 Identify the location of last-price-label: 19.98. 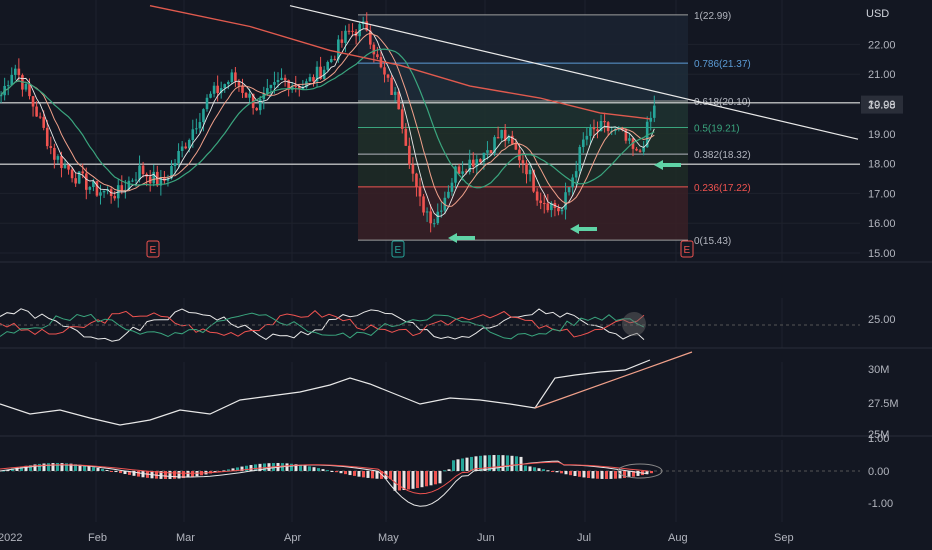
(882, 106).